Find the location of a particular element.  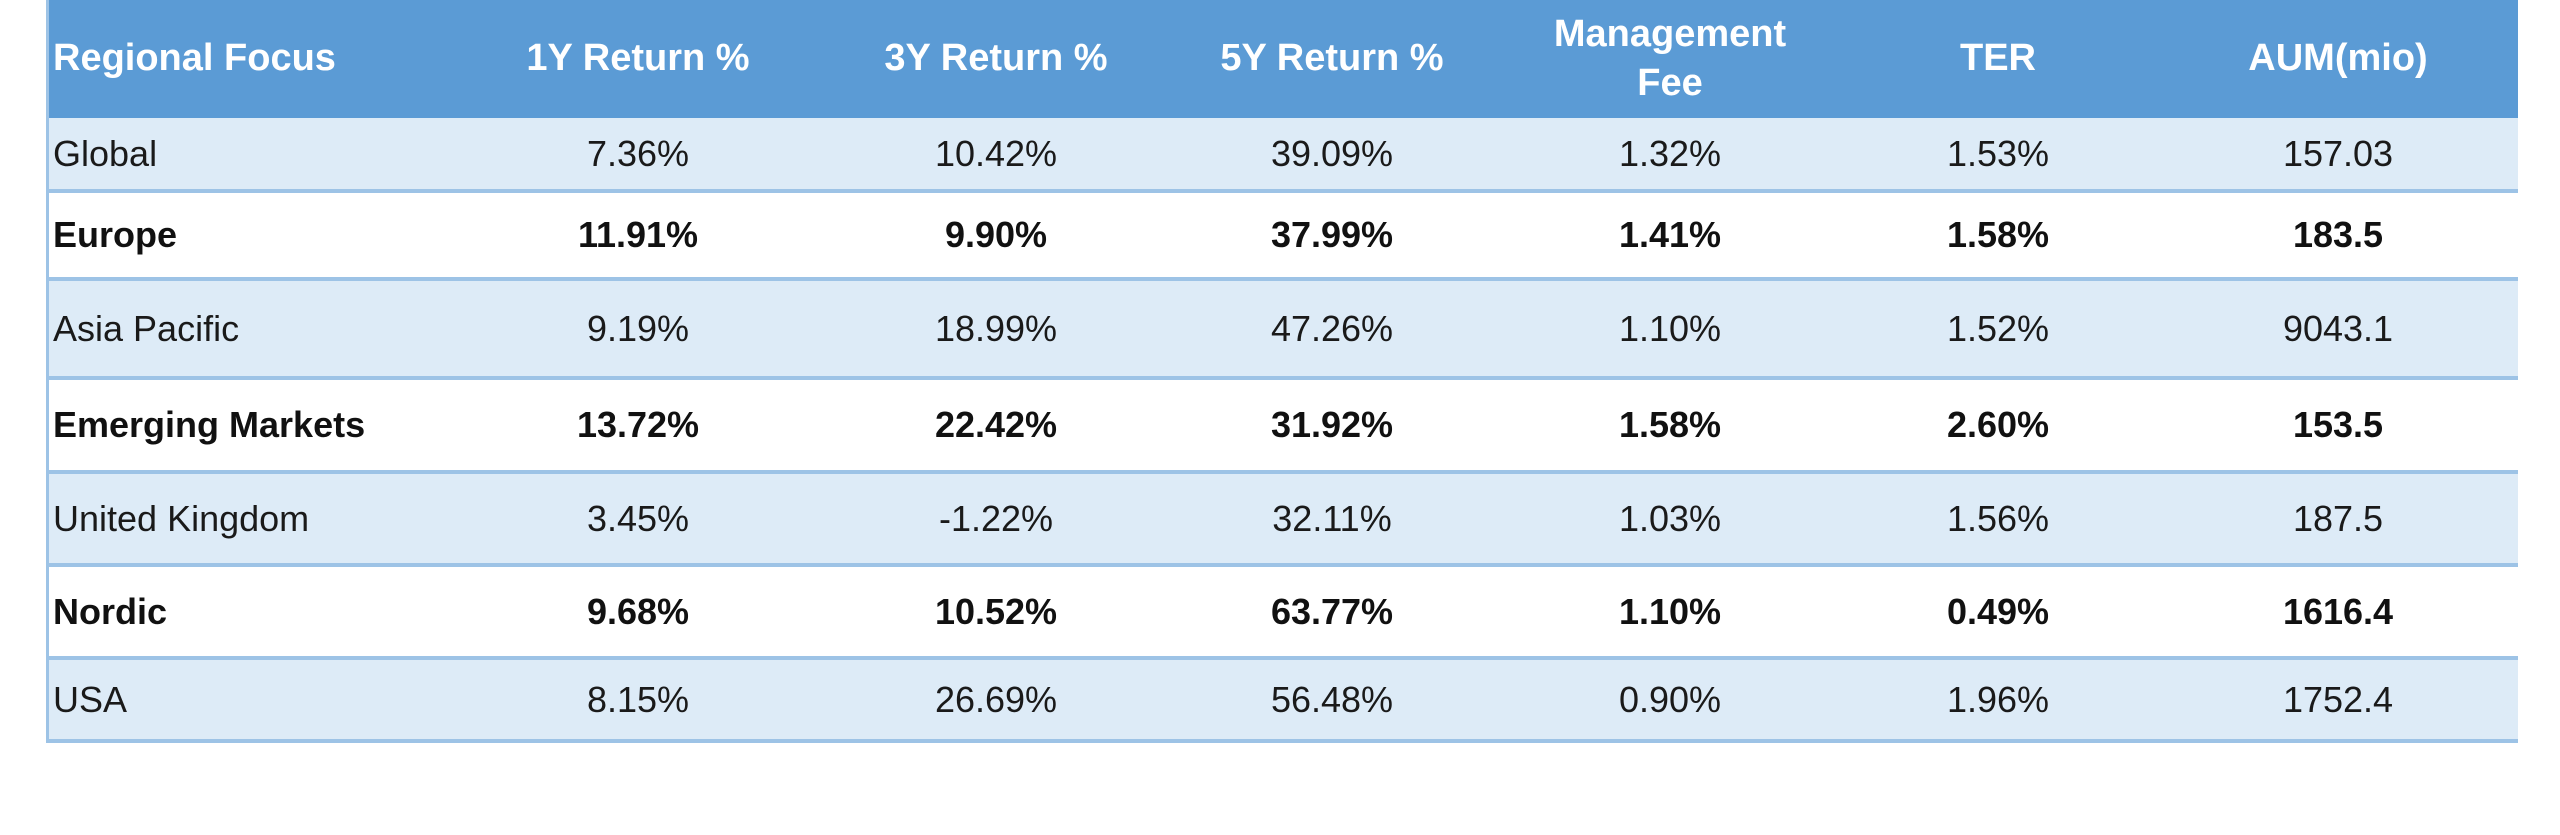

table-cell: 56.48% is located at coordinates (1332, 699).